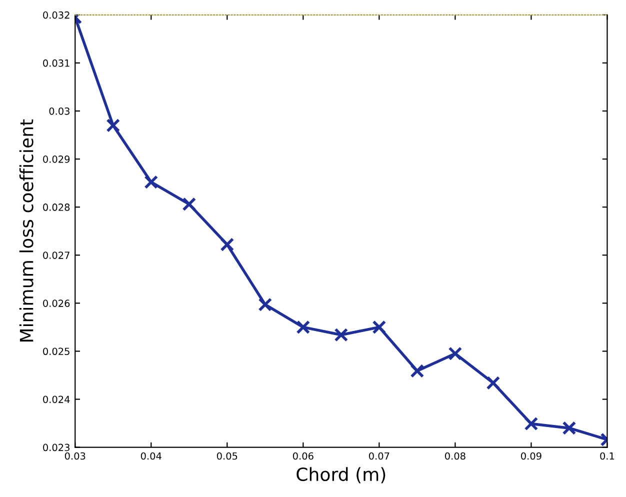 Image resolution: width=626 pixels, height=497 pixels. I want to click on y-tick-label: 0.023, so click(56, 448).